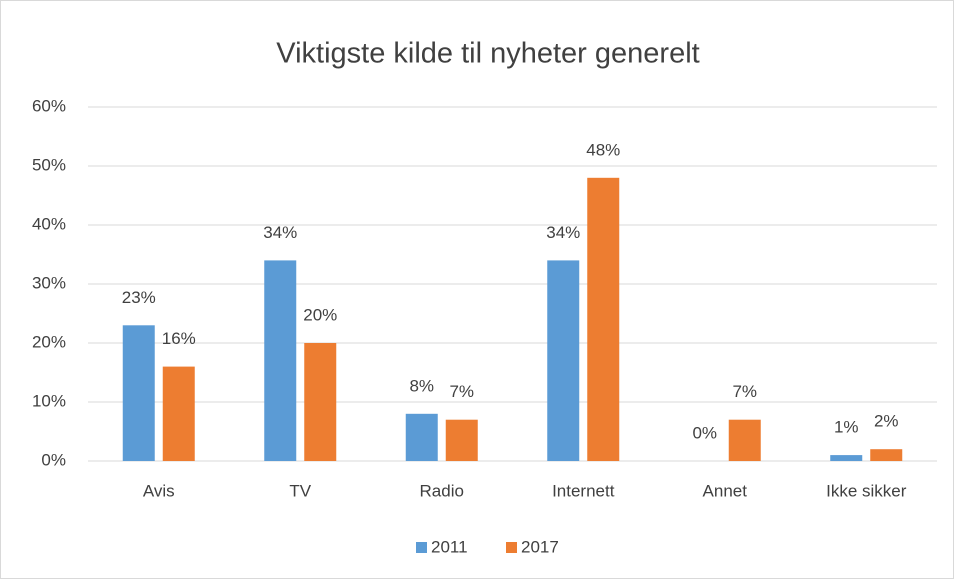 This screenshot has height=584, width=954. What do you see at coordinates (49, 282) in the screenshot?
I see `y-tick-label: 30%` at bounding box center [49, 282].